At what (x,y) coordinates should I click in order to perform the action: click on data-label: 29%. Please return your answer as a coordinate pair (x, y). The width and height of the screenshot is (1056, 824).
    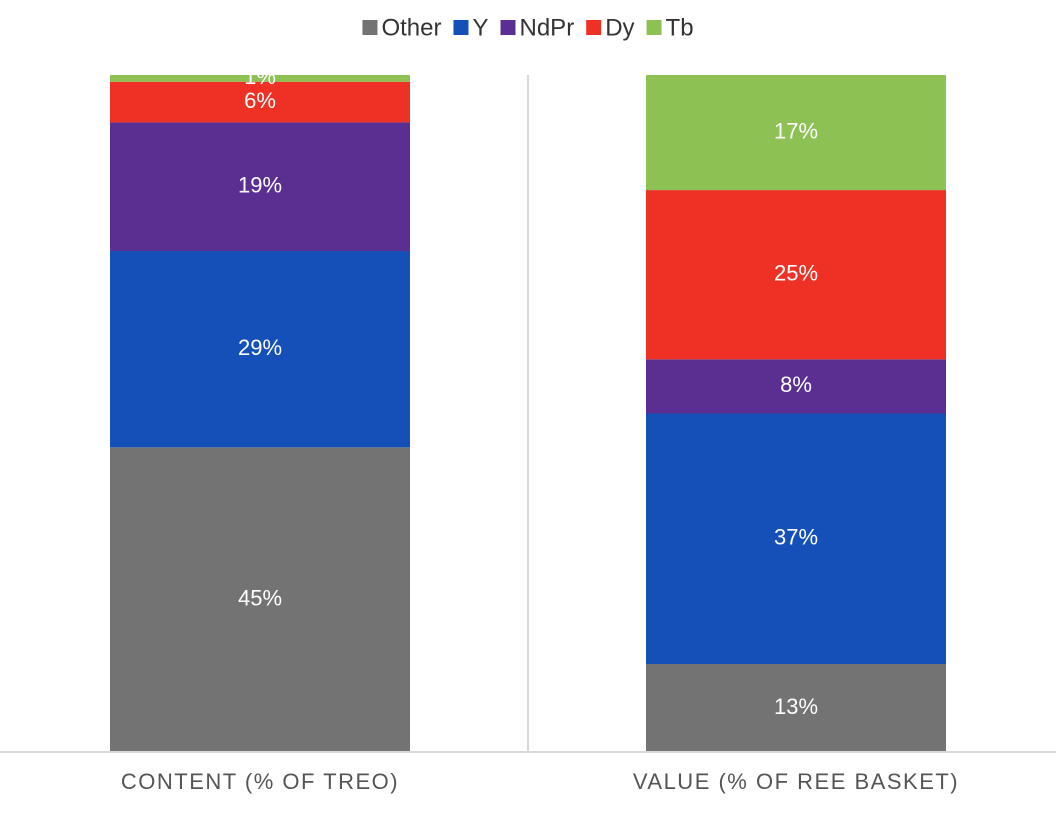
    Looking at the image, I should click on (260, 347).